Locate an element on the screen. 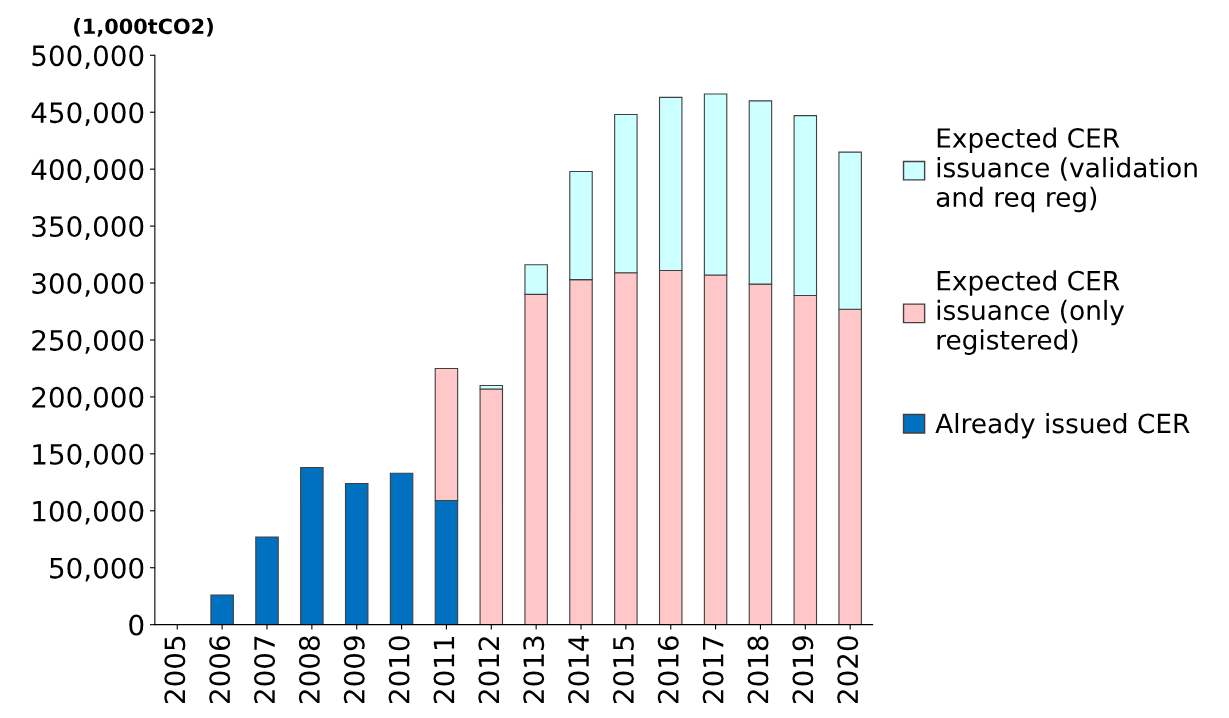 Image resolution: width=1229 pixels, height=718 pixels. y-tick-label: 250,000 is located at coordinates (88, 341).